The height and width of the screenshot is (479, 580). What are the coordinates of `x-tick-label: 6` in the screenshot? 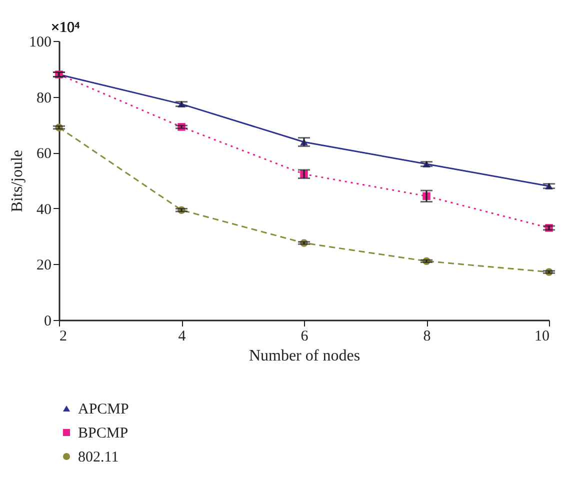 It's located at (304, 336).